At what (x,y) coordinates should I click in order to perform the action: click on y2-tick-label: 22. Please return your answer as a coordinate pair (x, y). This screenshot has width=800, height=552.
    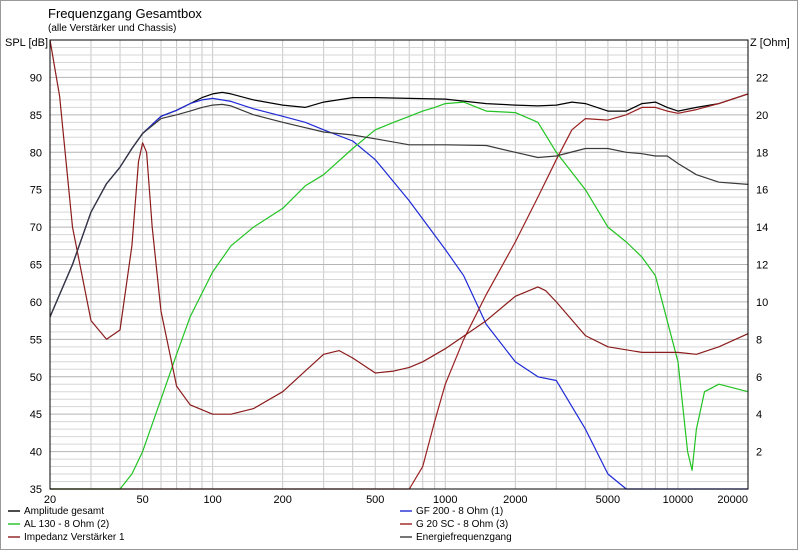
    Looking at the image, I should click on (762, 78).